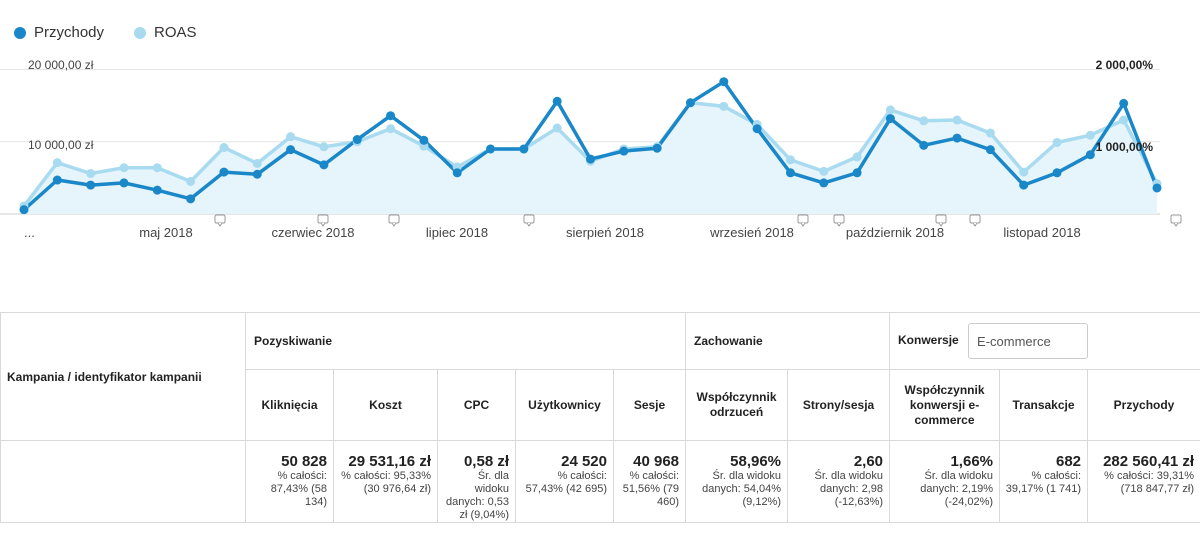  What do you see at coordinates (651, 489) in the screenshot?
I see `total-subtext: % całości: 51,56% (79 460)` at bounding box center [651, 489].